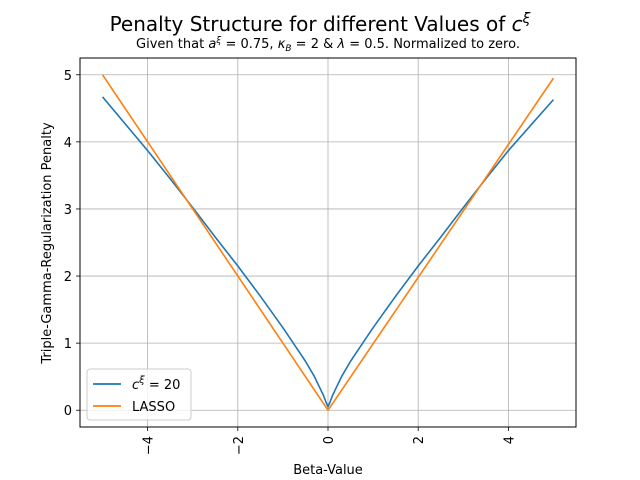  Describe the element at coordinates (419, 440) in the screenshot. I see `x-tick-label: 2` at that location.